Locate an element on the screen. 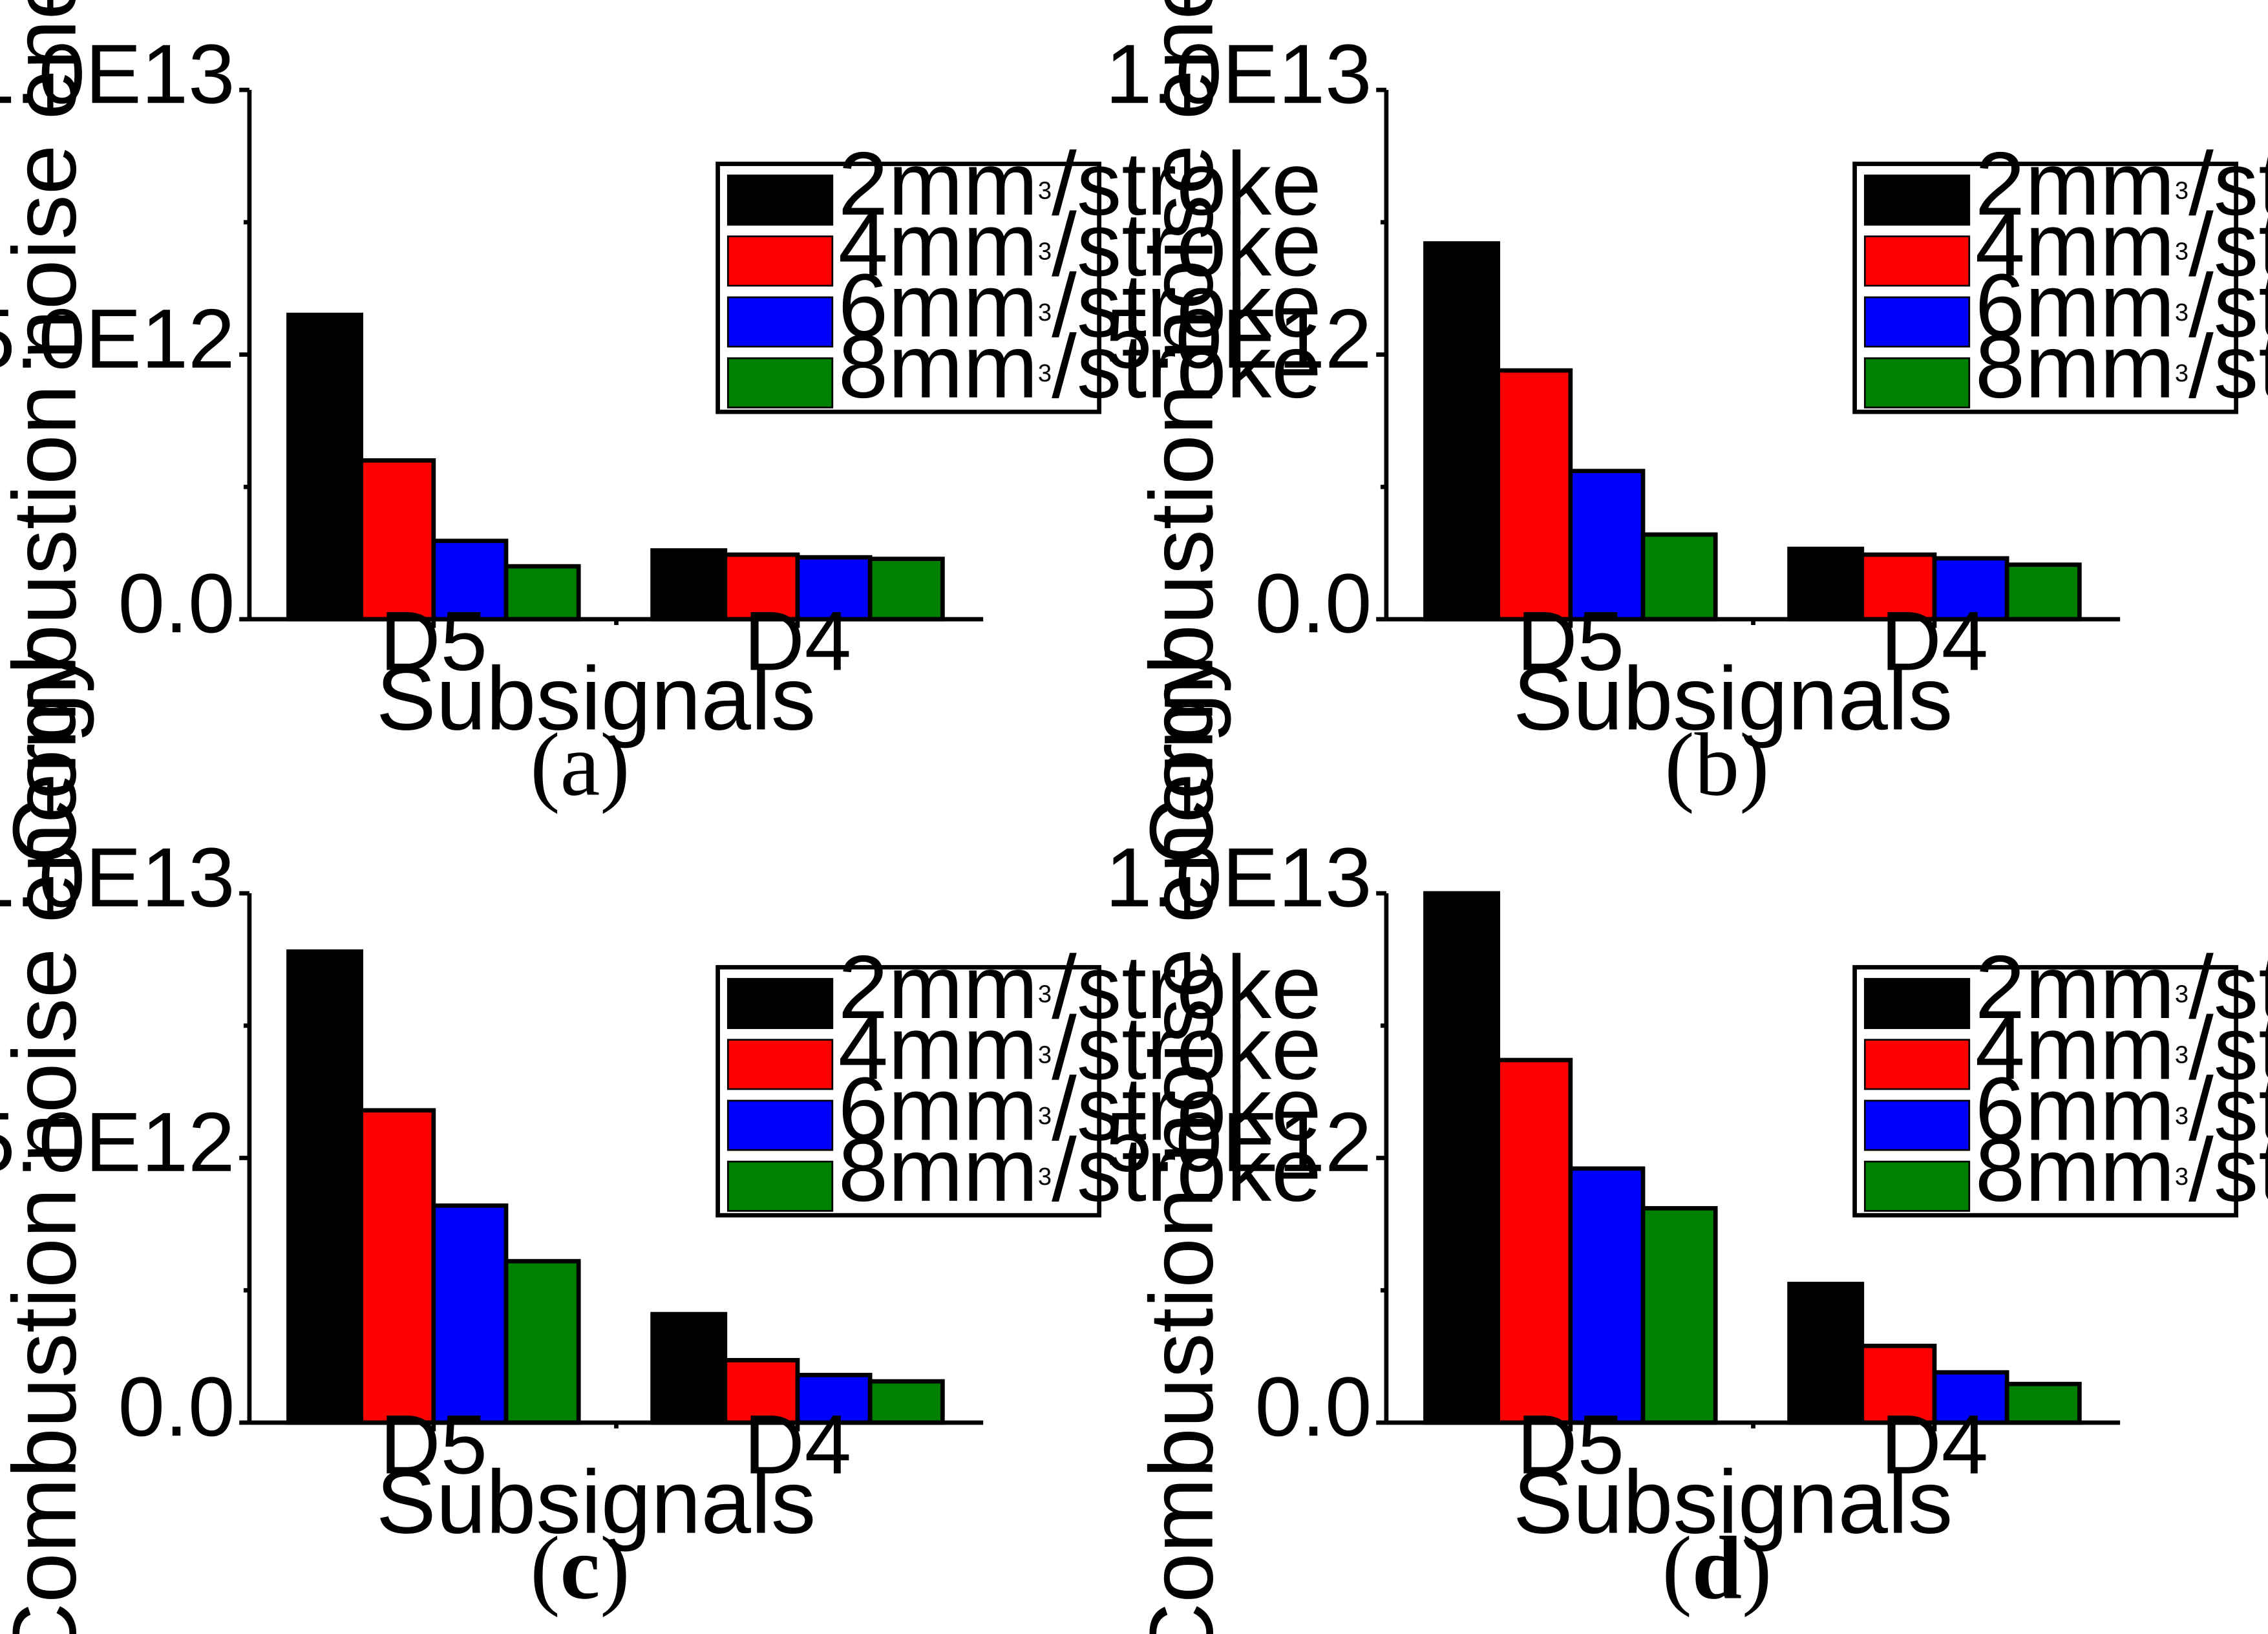 This screenshot has width=2268, height=1634. panel-caption-b: (b) is located at coordinates (1717, 765).